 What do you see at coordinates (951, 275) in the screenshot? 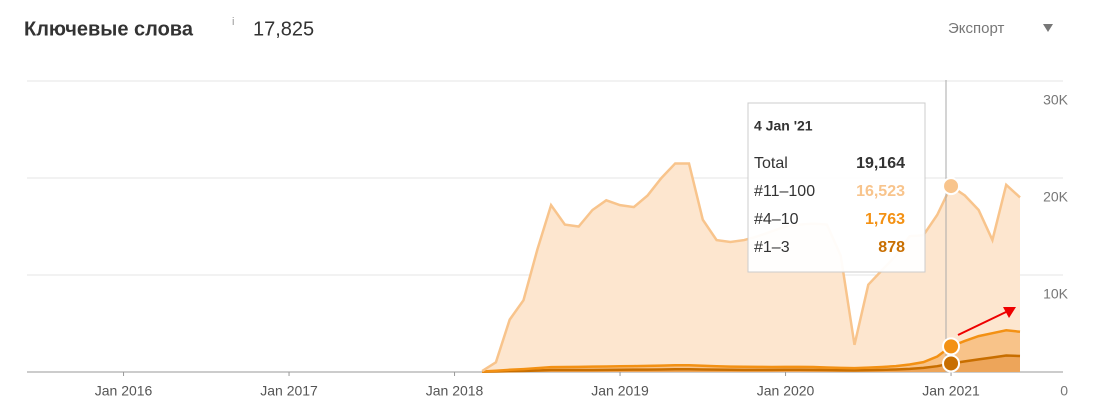
I see `hover-dots` at bounding box center [951, 275].